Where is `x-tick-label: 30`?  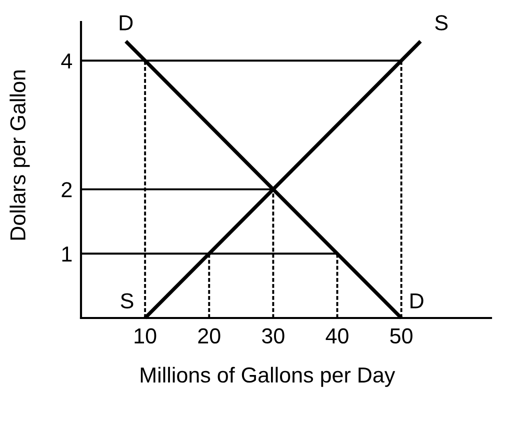 x-tick-label: 30 is located at coordinates (273, 336).